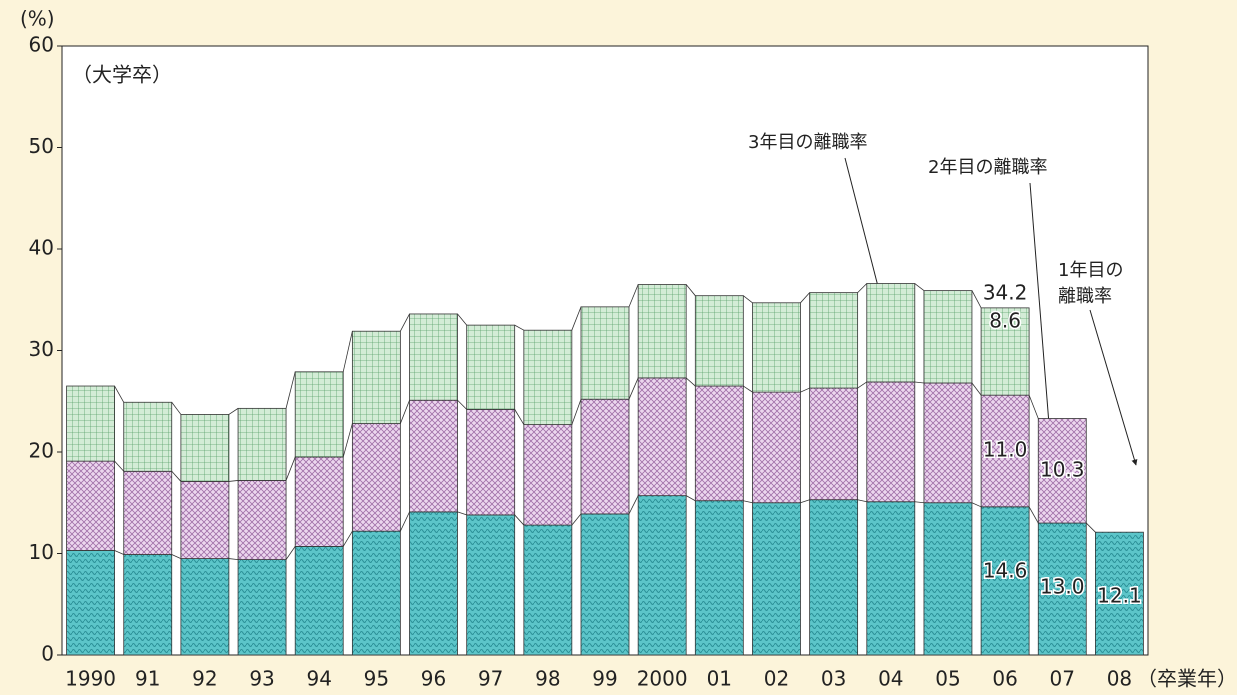 This screenshot has height=695, width=1237. I want to click on value-label: 8.6, so click(1005, 320).